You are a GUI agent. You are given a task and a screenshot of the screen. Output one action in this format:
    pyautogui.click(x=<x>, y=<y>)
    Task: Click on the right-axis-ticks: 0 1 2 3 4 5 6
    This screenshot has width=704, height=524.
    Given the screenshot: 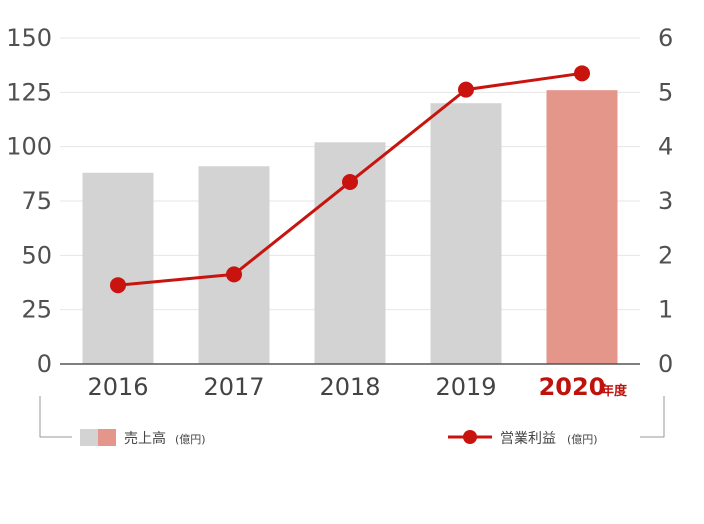 What is the action you would take?
    pyautogui.click(x=665, y=201)
    